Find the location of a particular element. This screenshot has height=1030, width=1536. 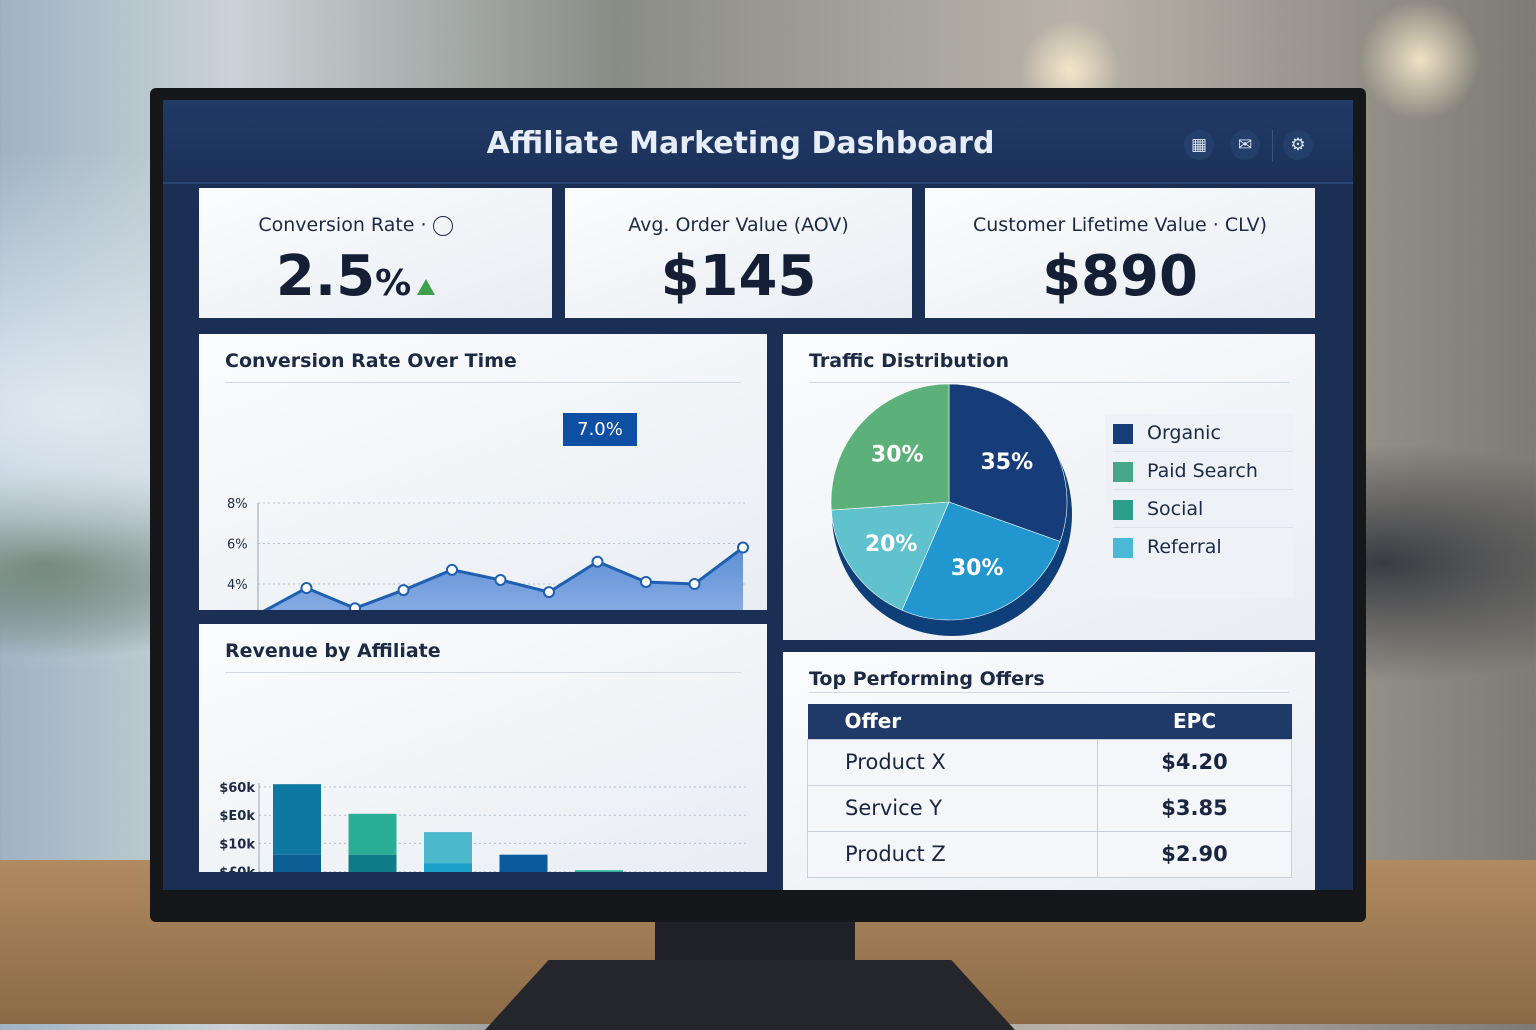

table-row: Product Z $2.90 is located at coordinates (1049, 854).